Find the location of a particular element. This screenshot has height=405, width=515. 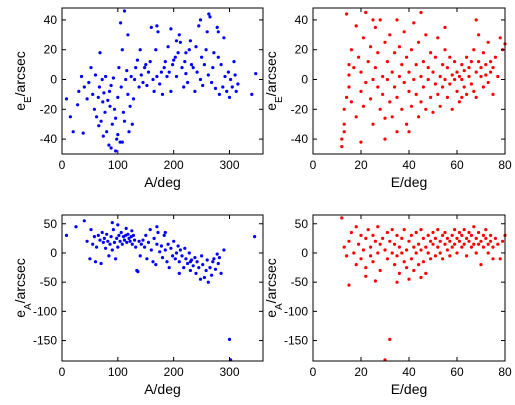

y-label-sub: A is located at coordinates (28, 306).